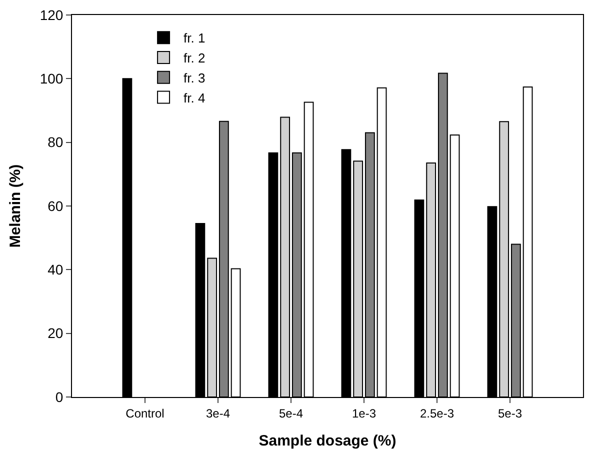 This screenshot has height=466, width=589. What do you see at coordinates (52, 78) in the screenshot?
I see `y-tick-label: 100` at bounding box center [52, 78].